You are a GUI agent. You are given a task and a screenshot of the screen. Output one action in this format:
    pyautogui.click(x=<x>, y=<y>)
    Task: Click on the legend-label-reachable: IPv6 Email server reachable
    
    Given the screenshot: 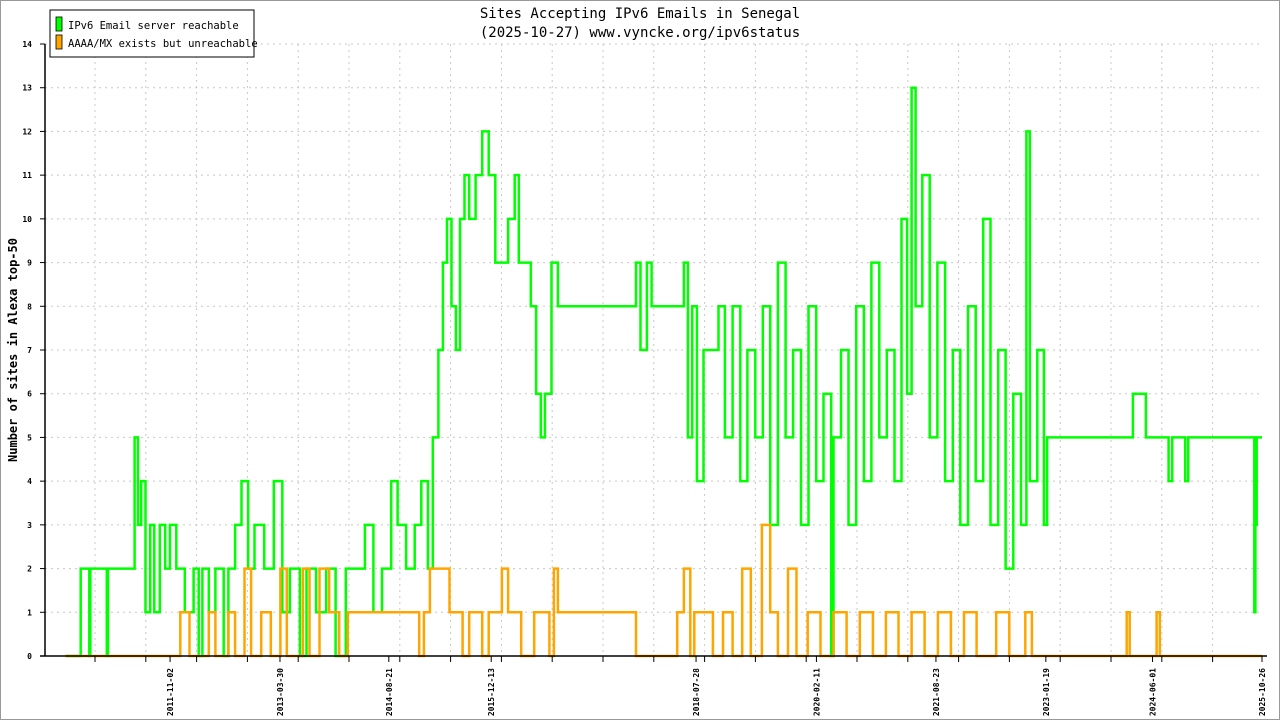 What is the action you would take?
    pyautogui.click(x=153, y=26)
    